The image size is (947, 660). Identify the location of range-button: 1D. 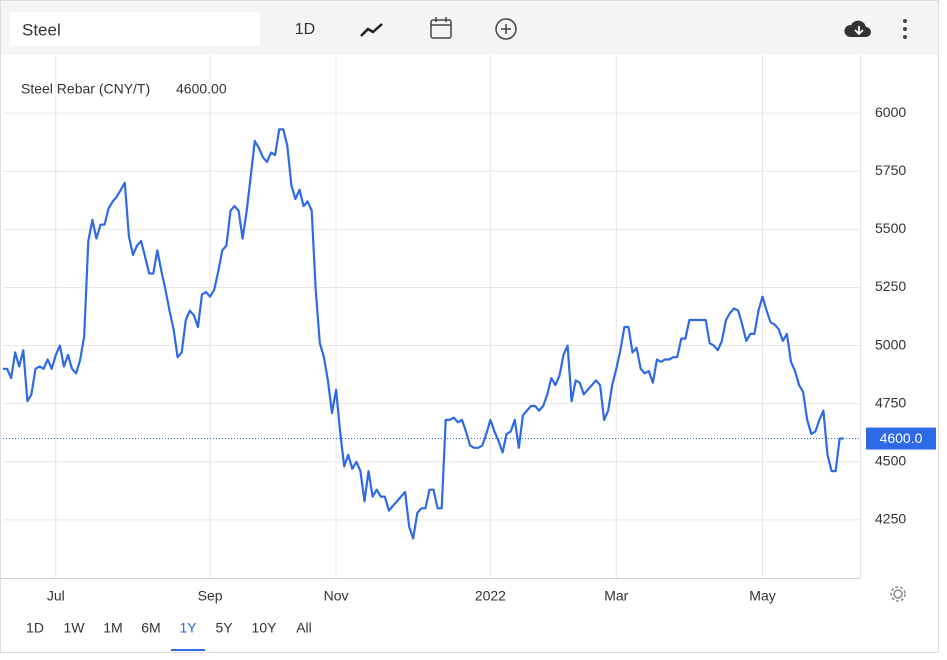
(35, 628).